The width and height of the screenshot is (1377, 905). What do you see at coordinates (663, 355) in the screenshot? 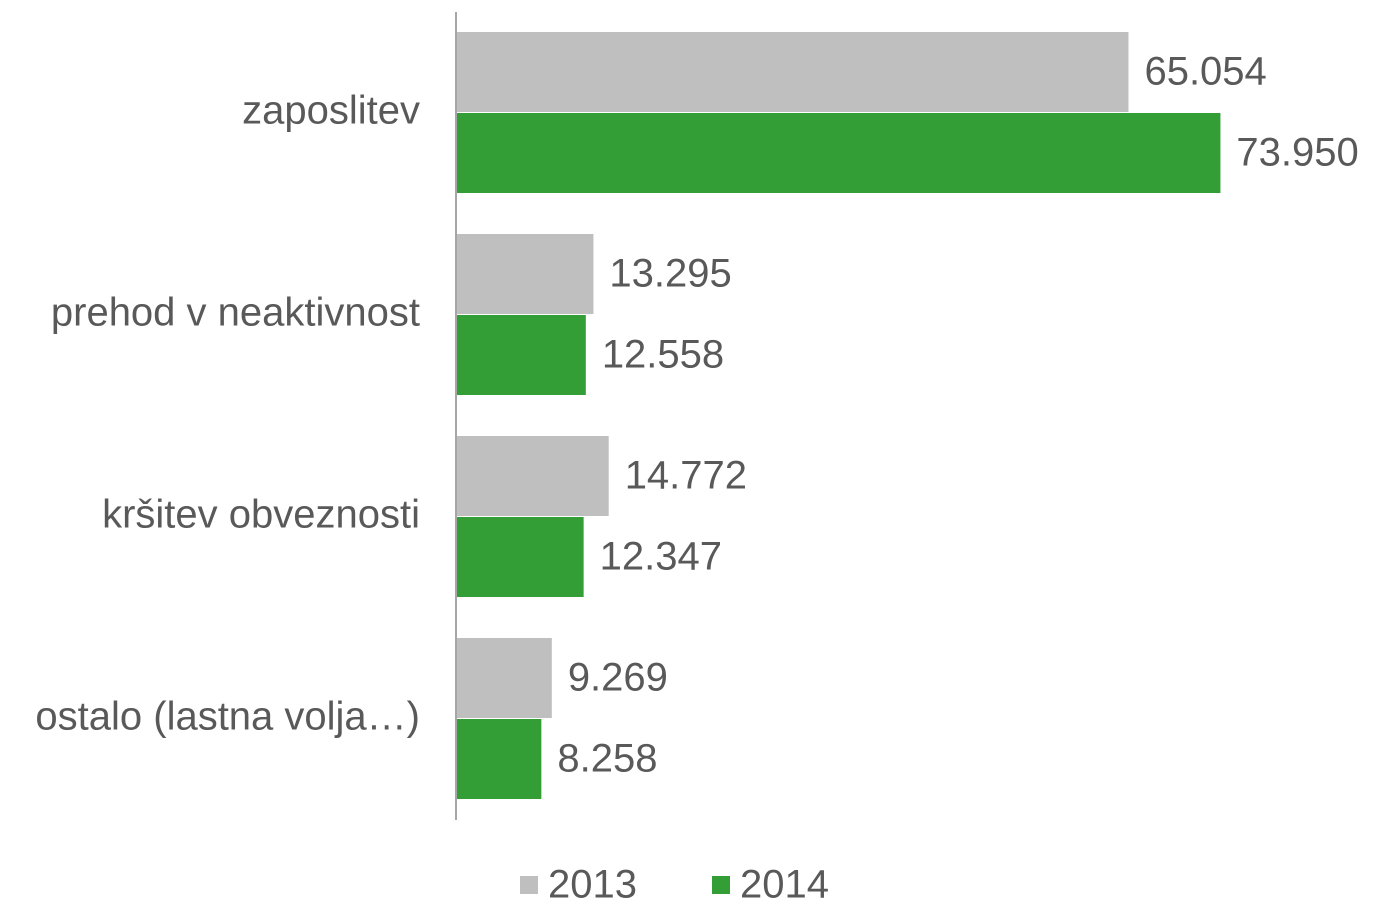
I see `value-label: 12.558` at bounding box center [663, 355].